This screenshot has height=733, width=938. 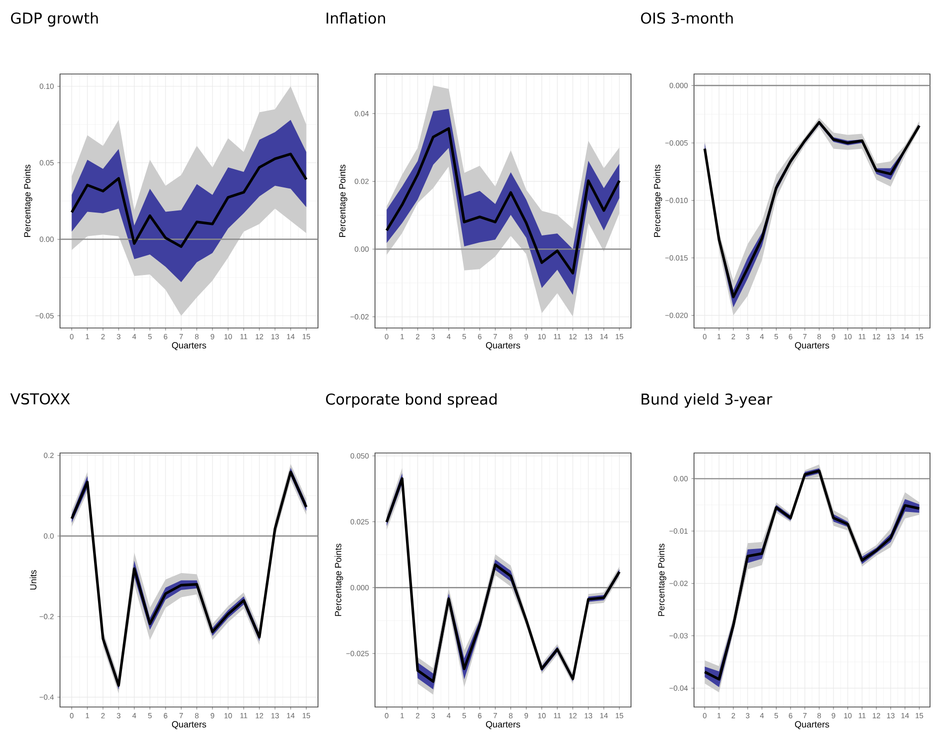 I want to click on chart-title: GDP growth, so click(x=54, y=19).